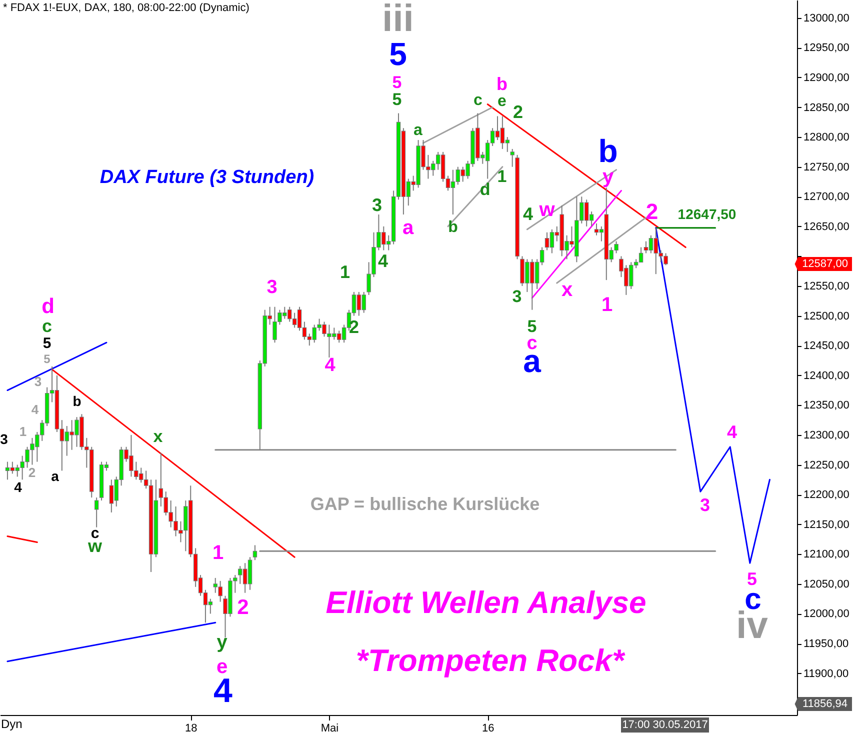 Image resolution: width=853 pixels, height=733 pixels. Describe the element at coordinates (827, 18) in the screenshot. I see `y-tick-label: 13000,00` at that location.